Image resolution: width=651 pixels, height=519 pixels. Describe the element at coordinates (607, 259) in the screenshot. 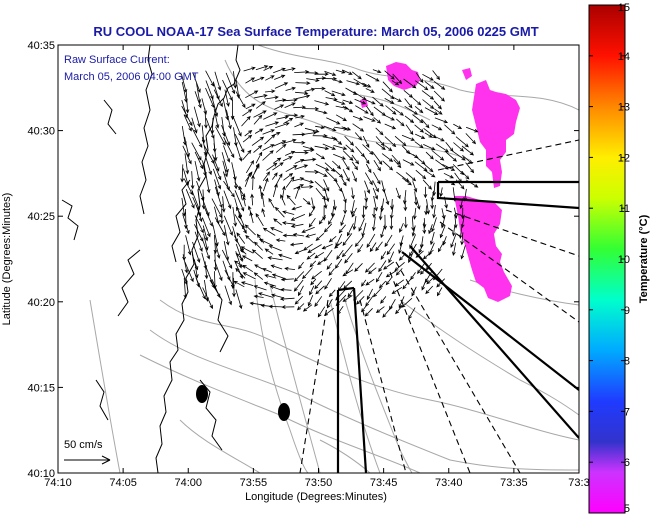

I see `colorbar` at that location.